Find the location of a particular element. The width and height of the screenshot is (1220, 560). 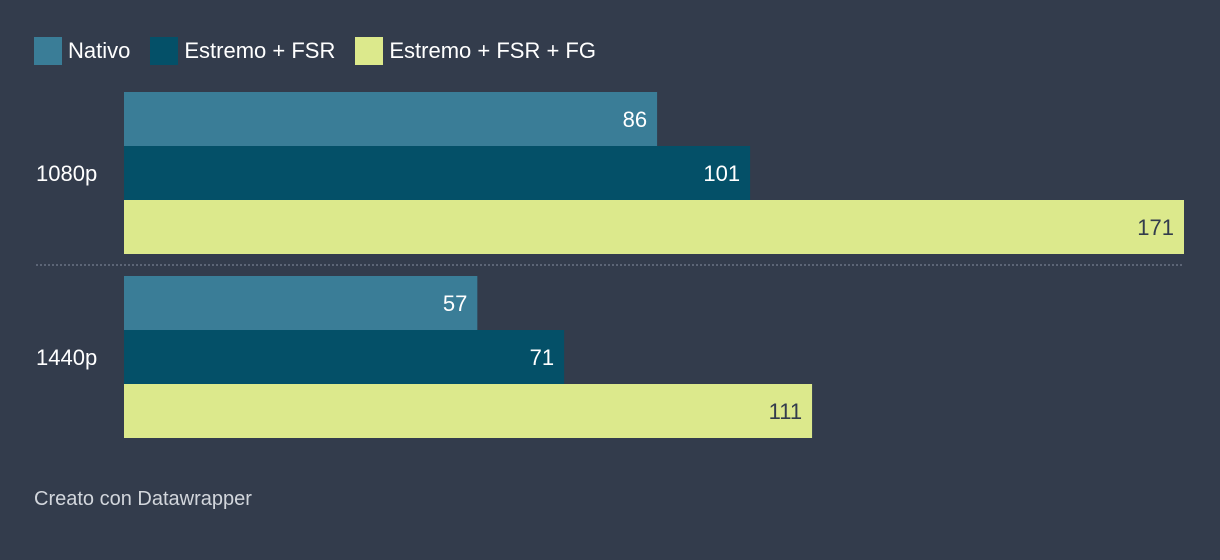

legend-swatch-estremo-fsr-fg is located at coordinates (369, 51).